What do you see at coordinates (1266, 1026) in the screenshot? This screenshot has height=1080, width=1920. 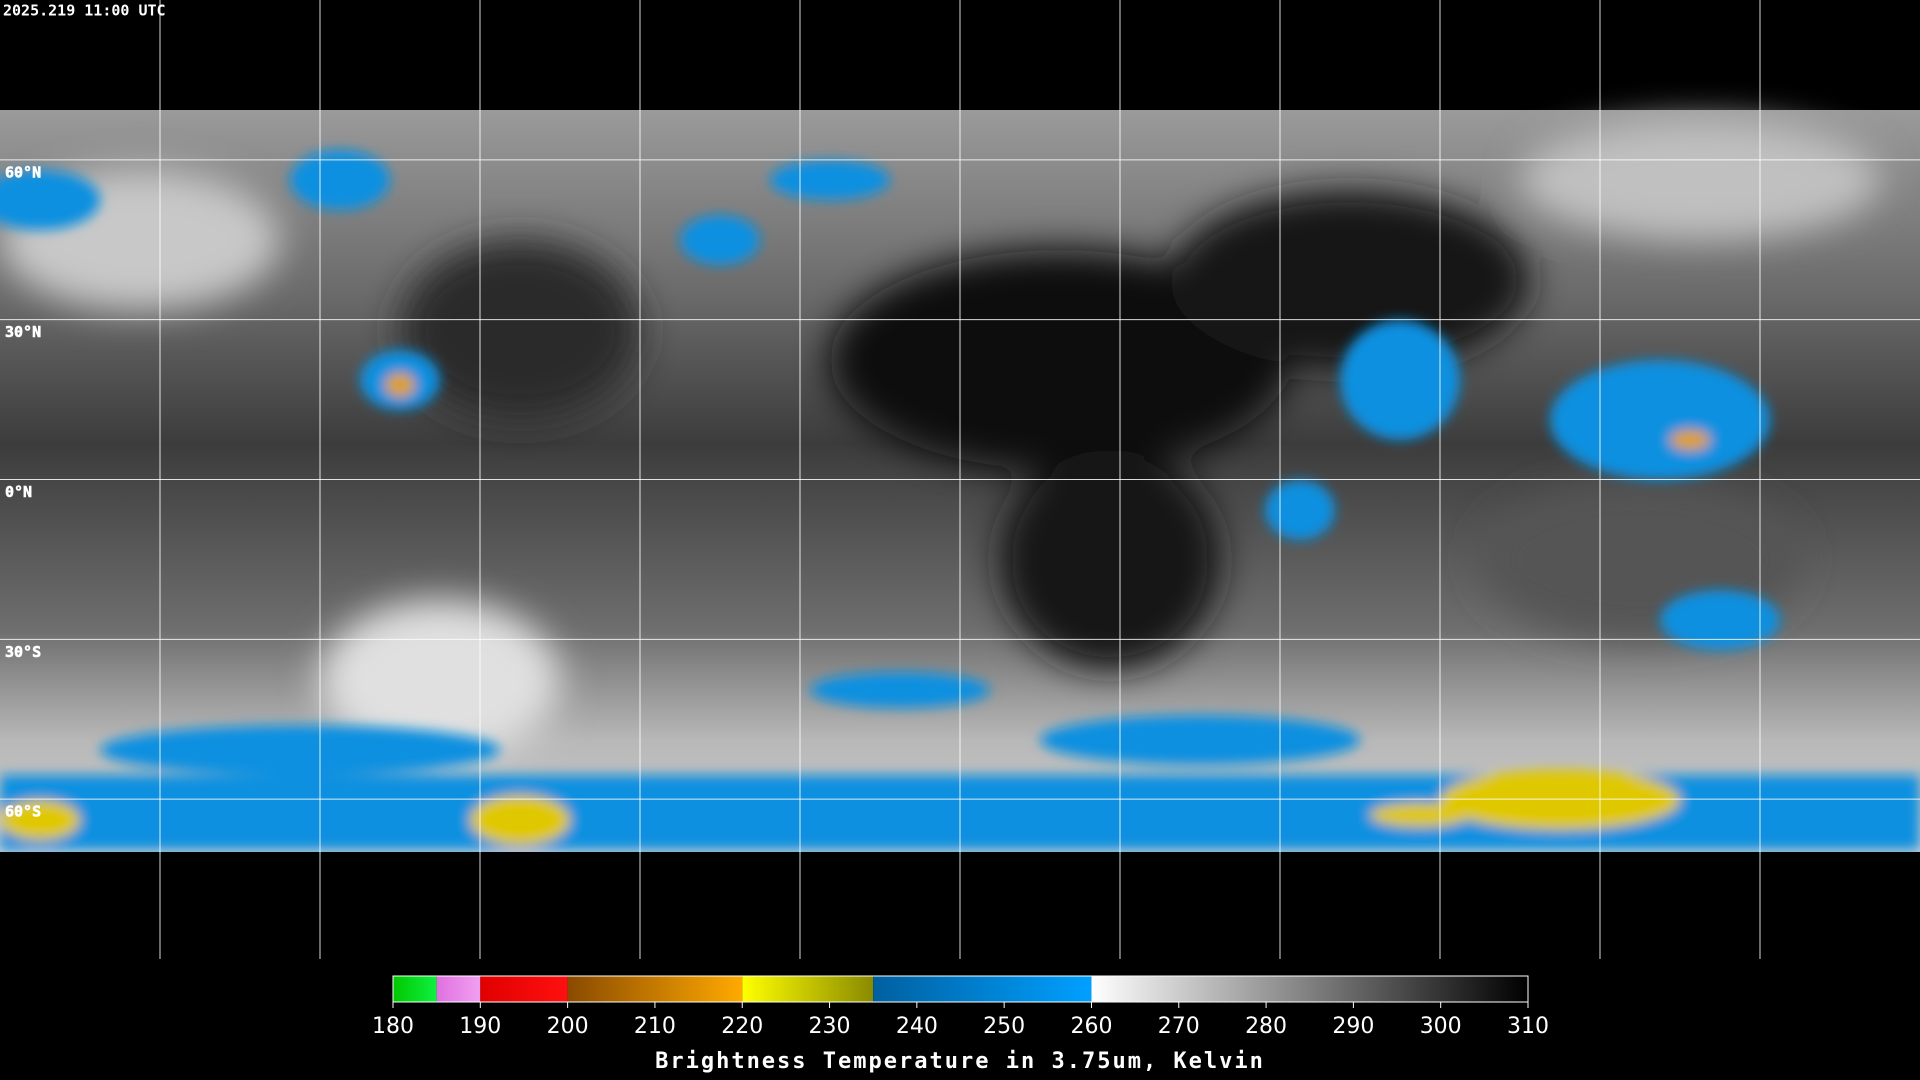 I see `colorbar-tick-label: 280` at bounding box center [1266, 1026].